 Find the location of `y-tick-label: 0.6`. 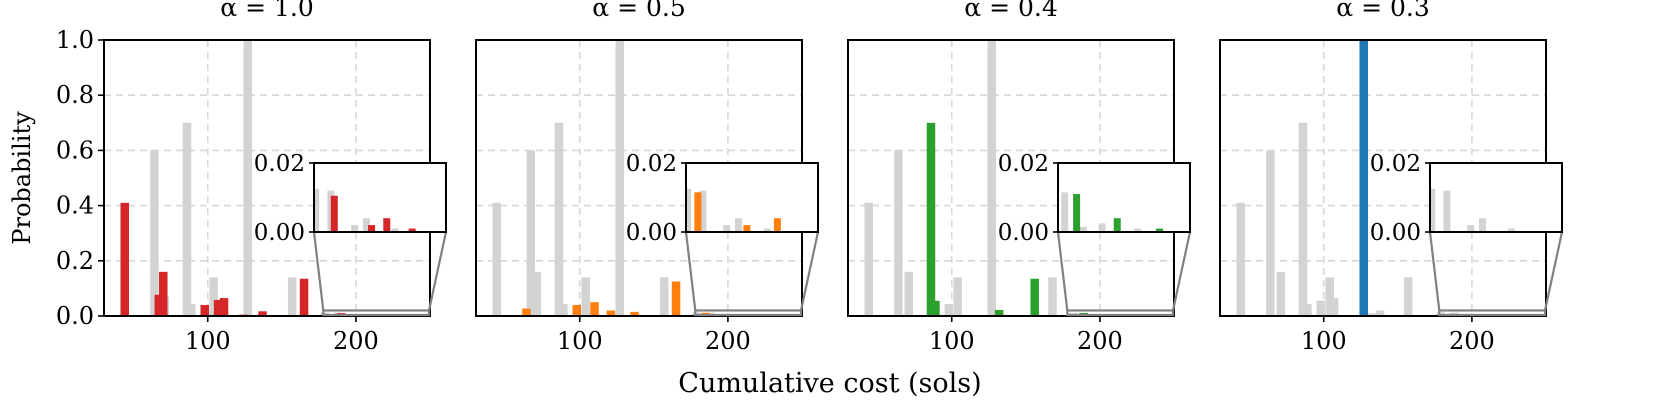

y-tick-label: 0.6 is located at coordinates (75, 150).